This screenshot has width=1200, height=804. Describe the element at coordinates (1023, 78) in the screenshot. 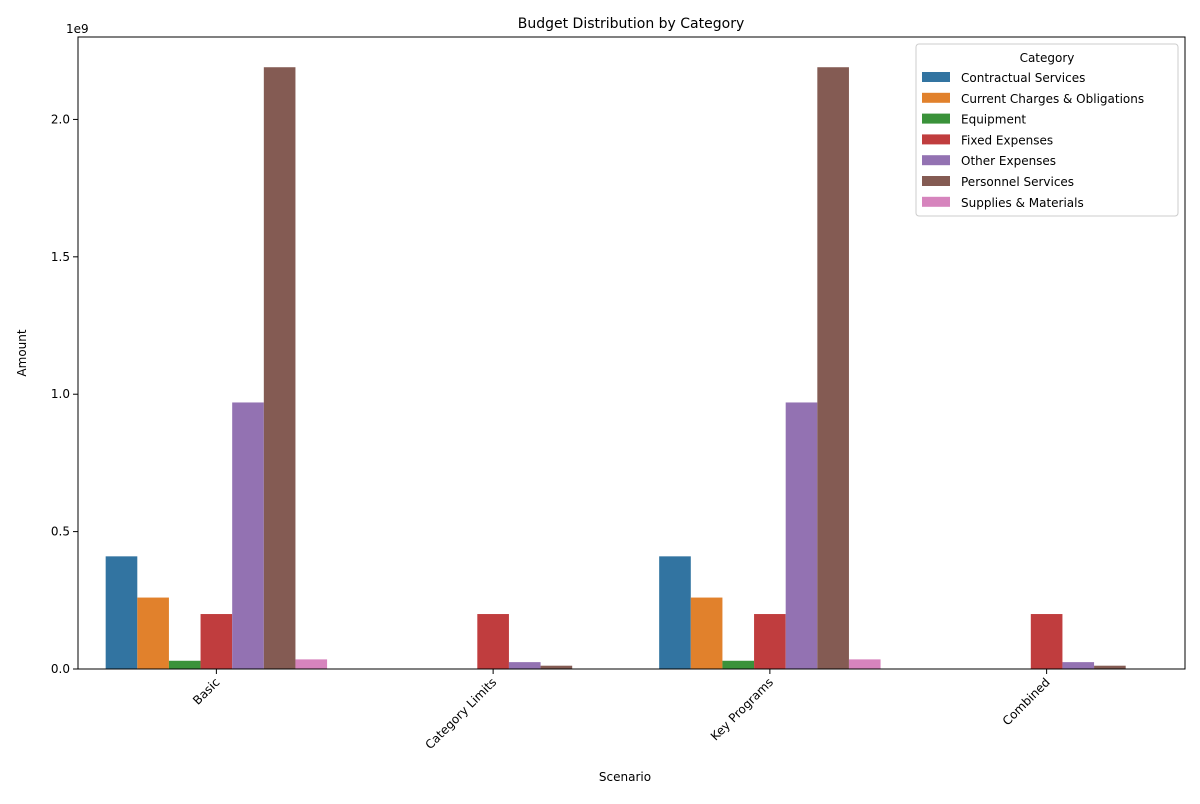

I see `legend-label: Contractual Services` at that location.